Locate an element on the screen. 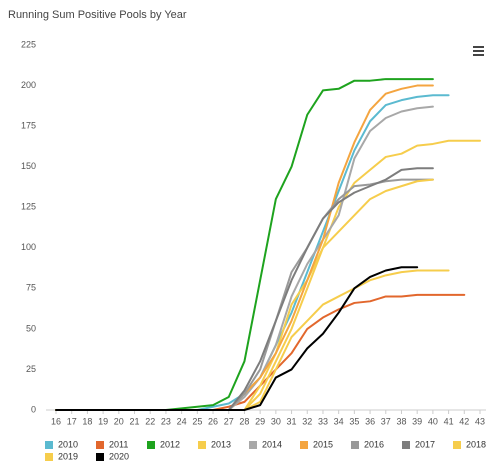 Image resolution: width=488 pixels, height=461 pixels. x-tick-label: 28 is located at coordinates (244, 421).